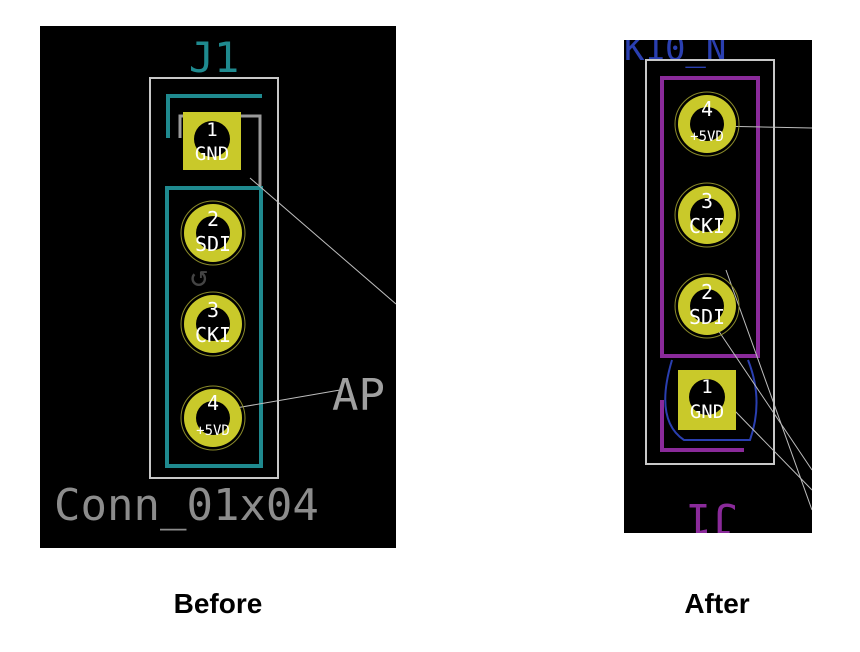 The height and width of the screenshot is (652, 860). Describe the element at coordinates (675, 54) in the screenshot. I see `clipped-text: K10_N` at that location.